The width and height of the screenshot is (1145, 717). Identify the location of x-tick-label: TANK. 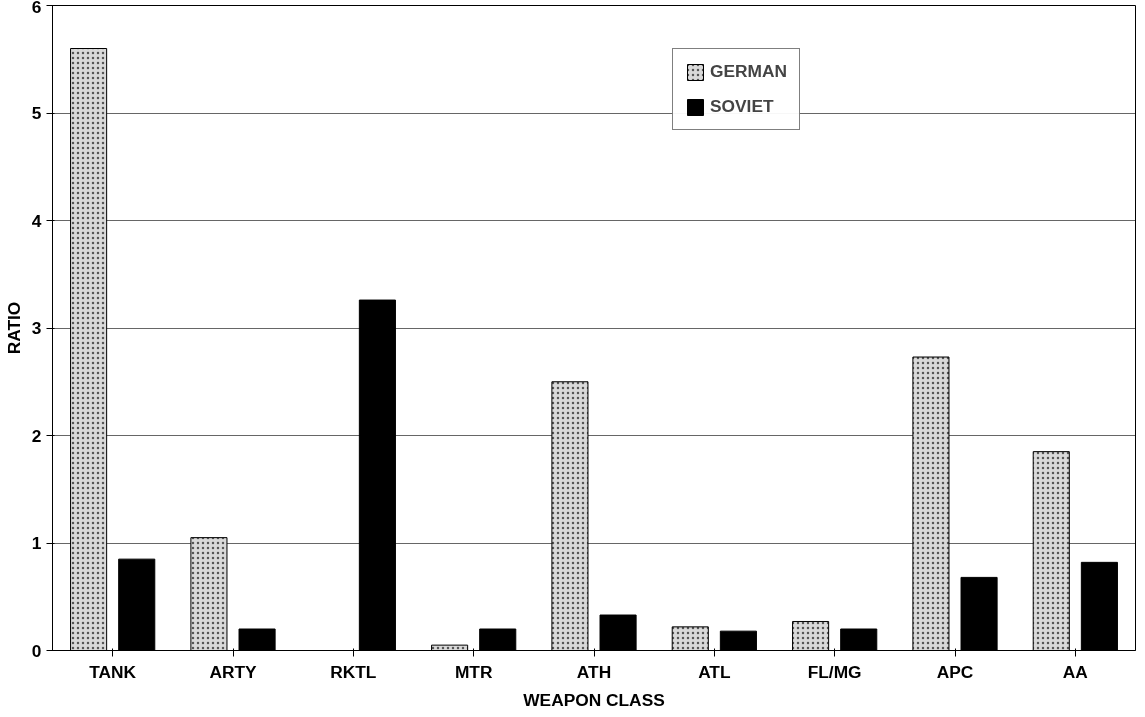
(113, 671).